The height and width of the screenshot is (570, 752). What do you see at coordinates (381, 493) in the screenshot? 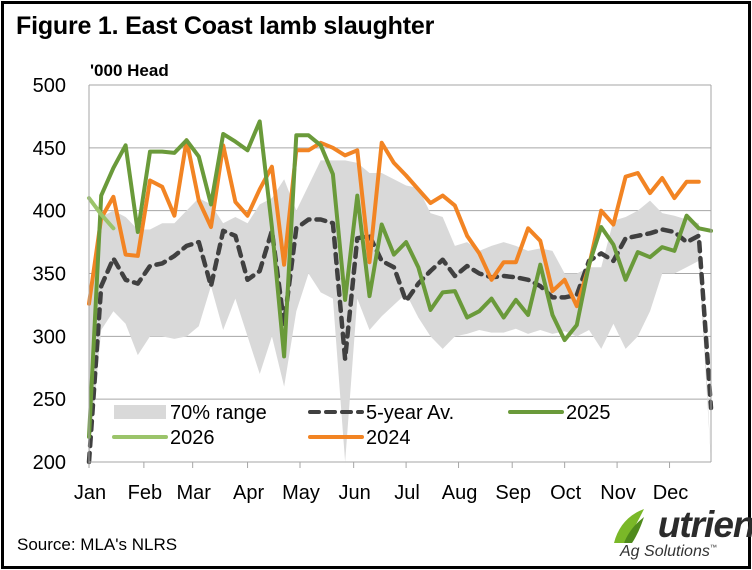
I see `x-tick-labels: Jan Feb Mar Apr May Jun Jul Aug Sep Oct Nov Dec` at bounding box center [381, 493].